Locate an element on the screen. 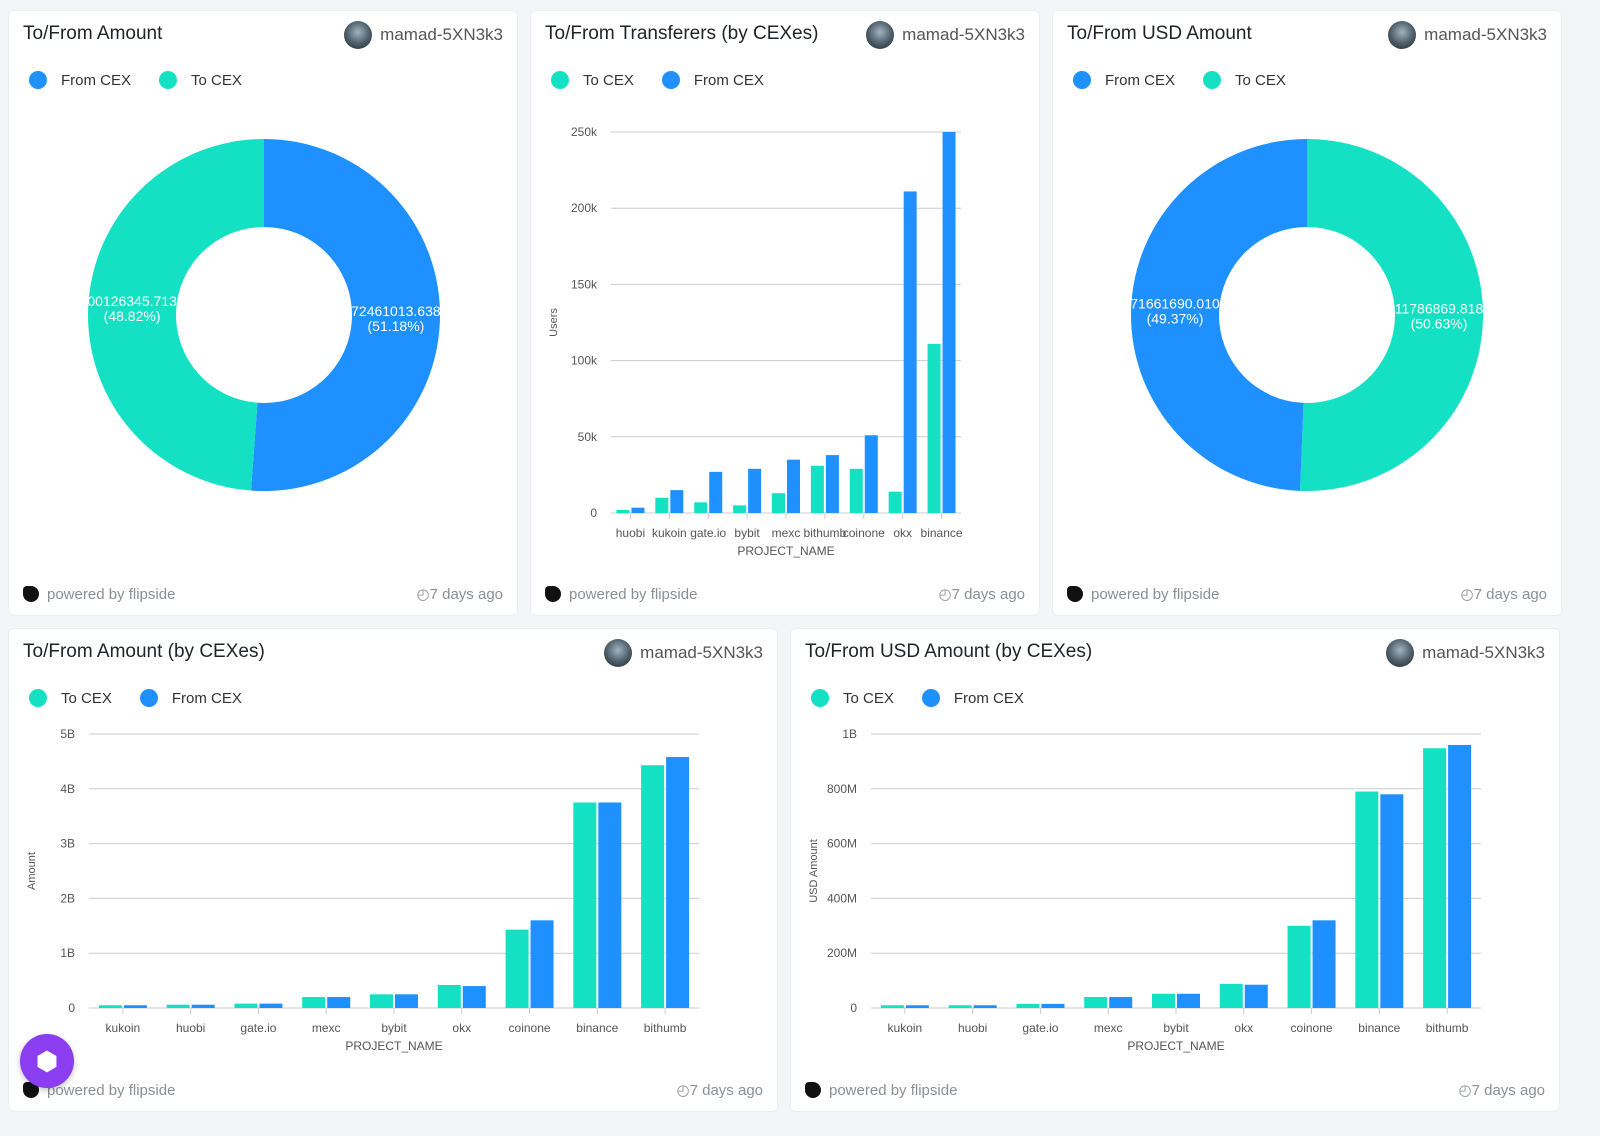  check-clock-icon: ◴ is located at coordinates (1467, 594).